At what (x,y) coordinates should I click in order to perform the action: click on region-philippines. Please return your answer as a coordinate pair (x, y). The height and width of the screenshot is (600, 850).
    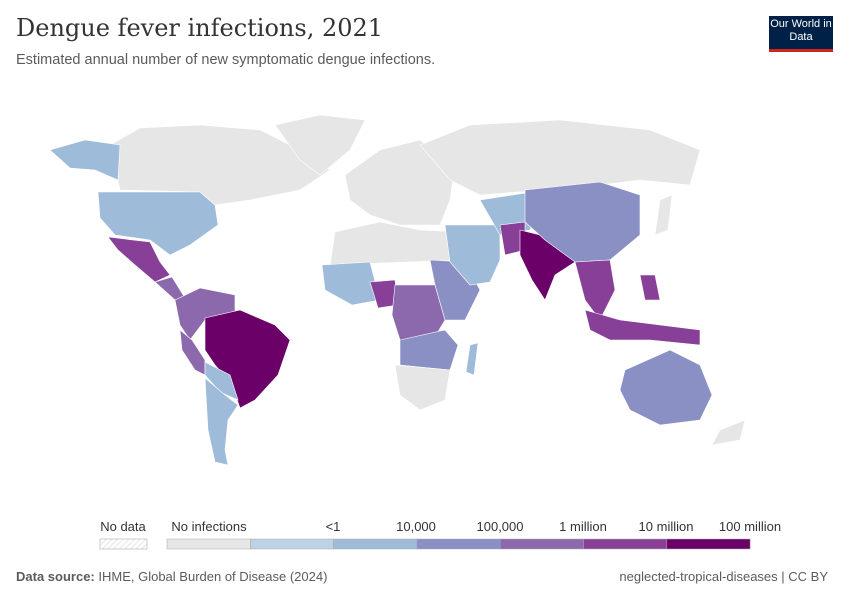
    Looking at the image, I should click on (650, 287).